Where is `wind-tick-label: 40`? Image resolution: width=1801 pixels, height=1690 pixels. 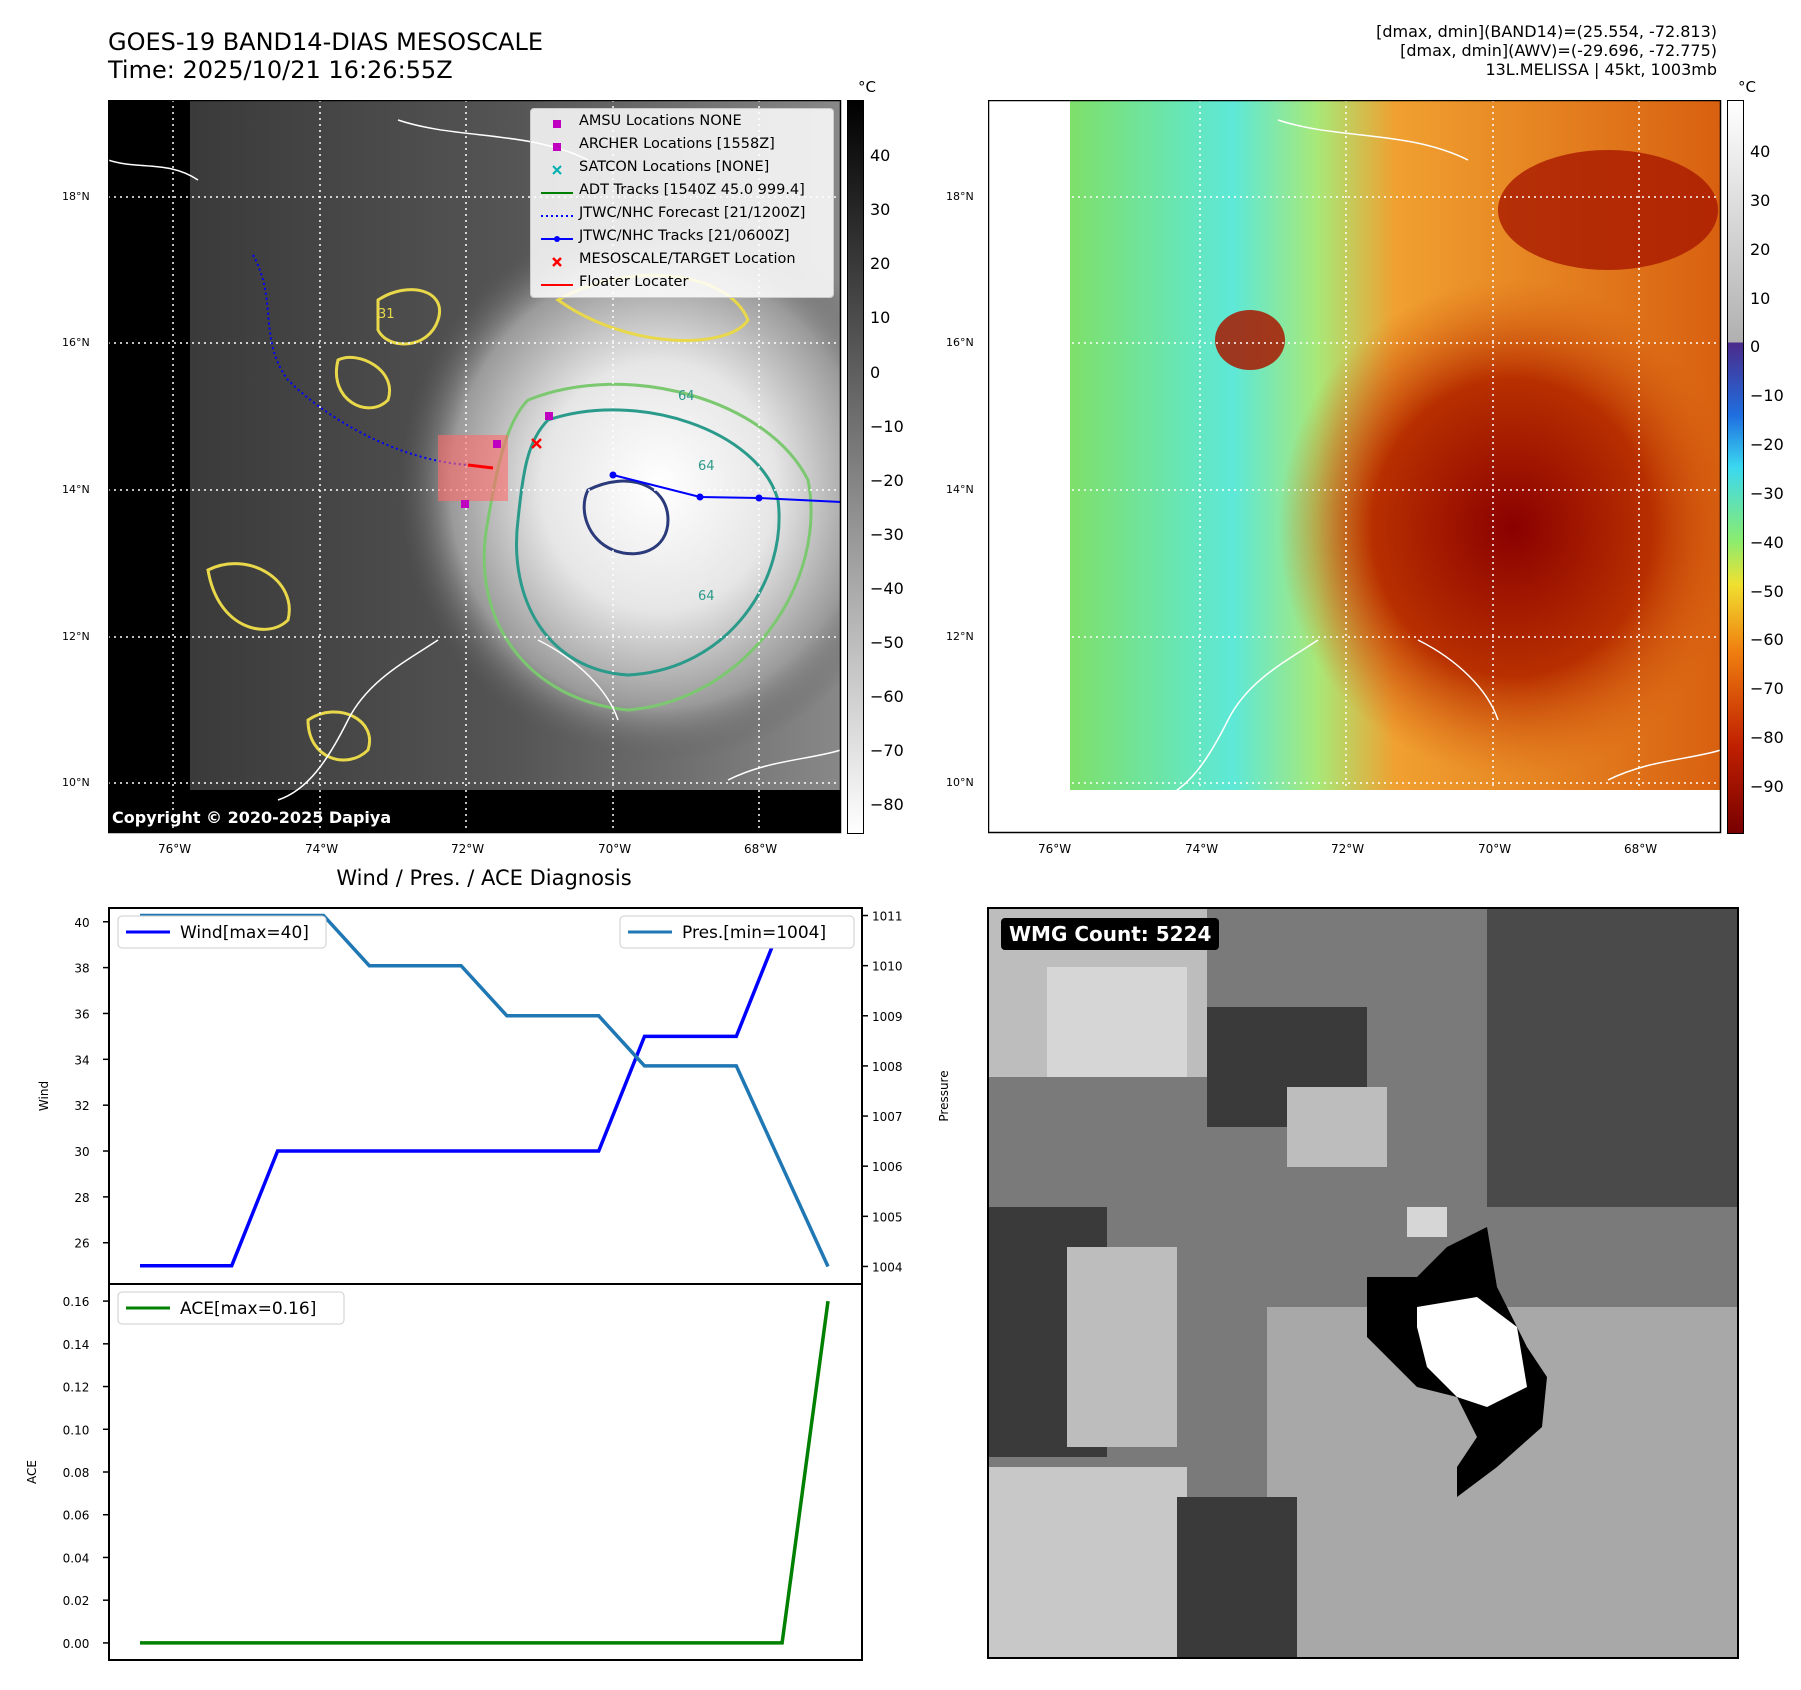 wind-tick-label: 40 is located at coordinates (81, 923).